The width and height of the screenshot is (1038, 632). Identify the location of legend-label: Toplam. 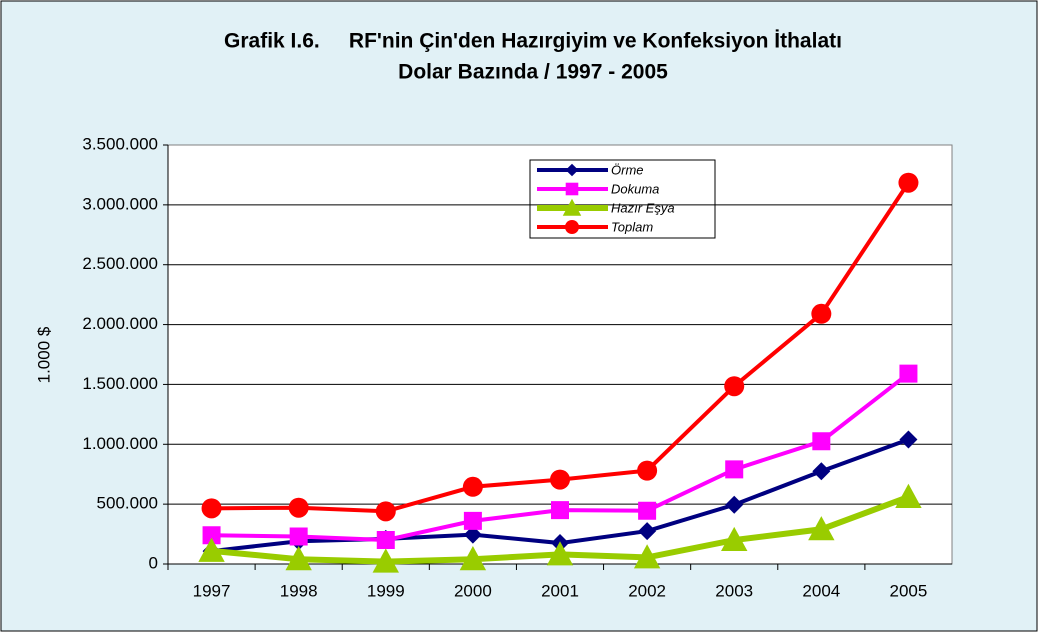
(632, 226).